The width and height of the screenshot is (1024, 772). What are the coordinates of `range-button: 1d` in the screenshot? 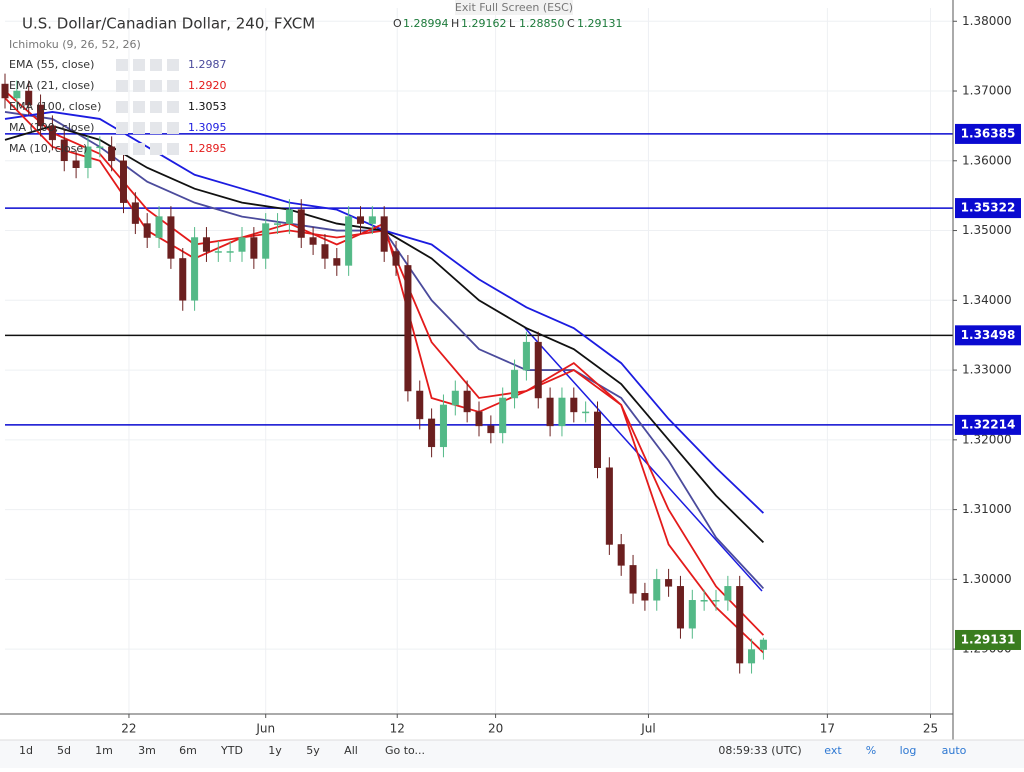 It's located at (26, 750).